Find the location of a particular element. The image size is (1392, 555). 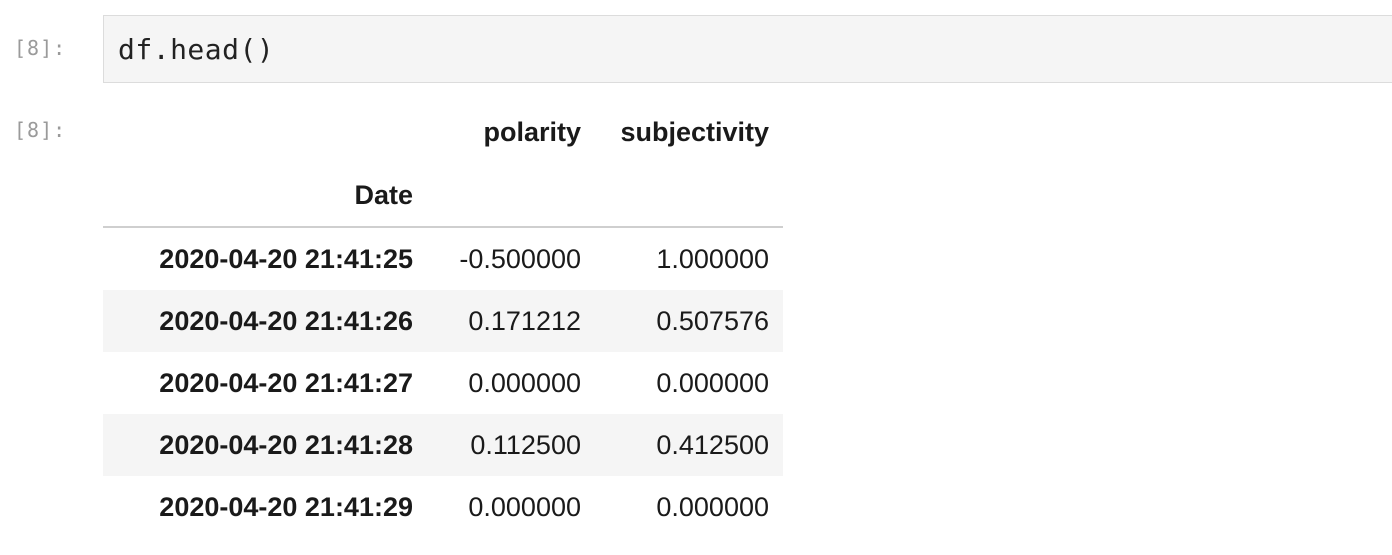

code-text: df.head() is located at coordinates (196, 49).